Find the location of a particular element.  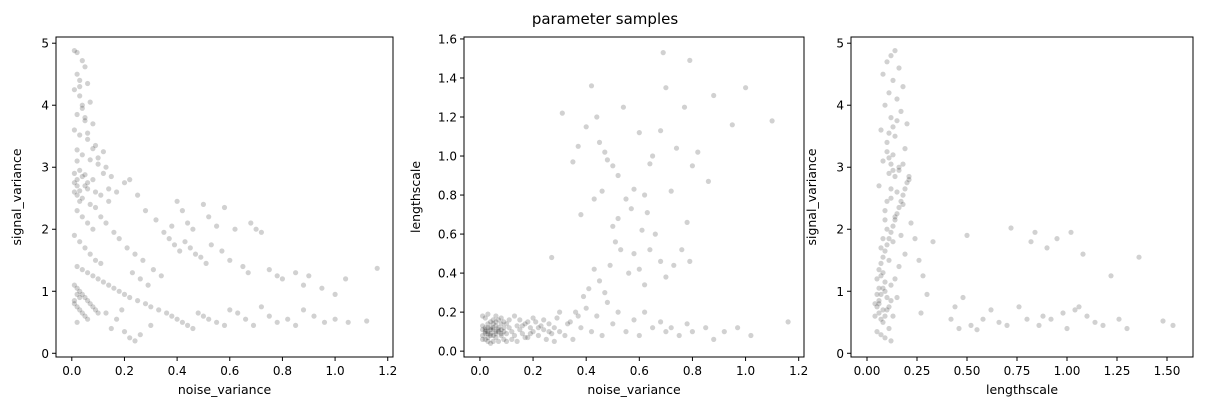

x-tick-label: 0.2 is located at coordinates (533, 371).